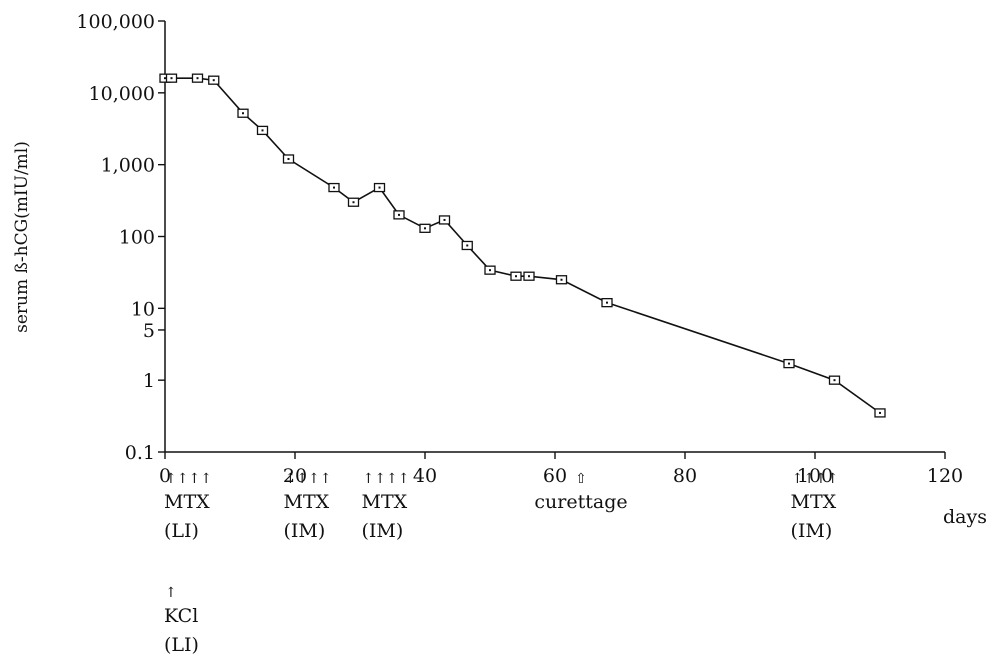  I want to click on y-tick-label: 1,000, so click(128, 166).